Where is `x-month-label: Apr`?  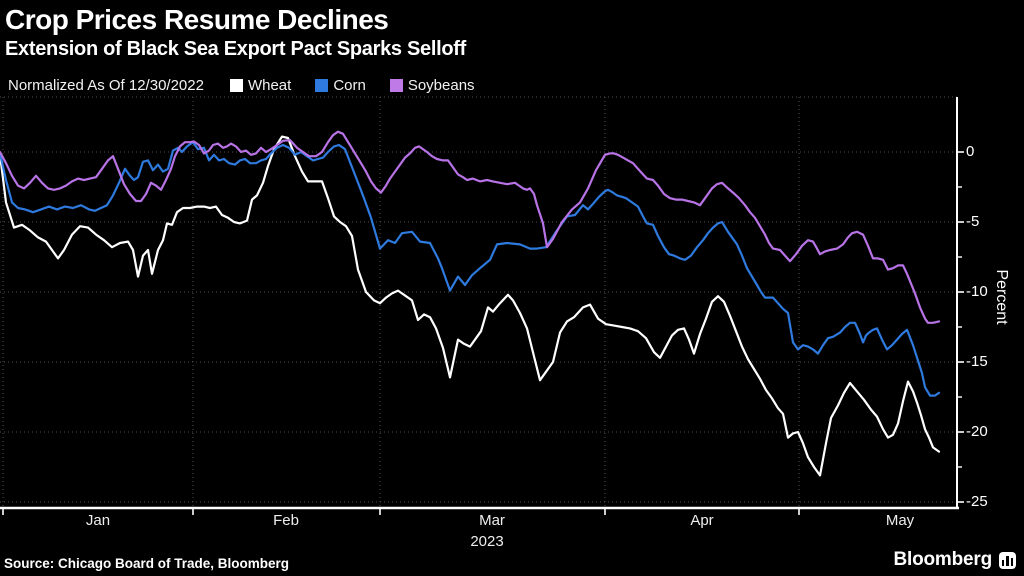
x-month-label: Apr is located at coordinates (702, 520).